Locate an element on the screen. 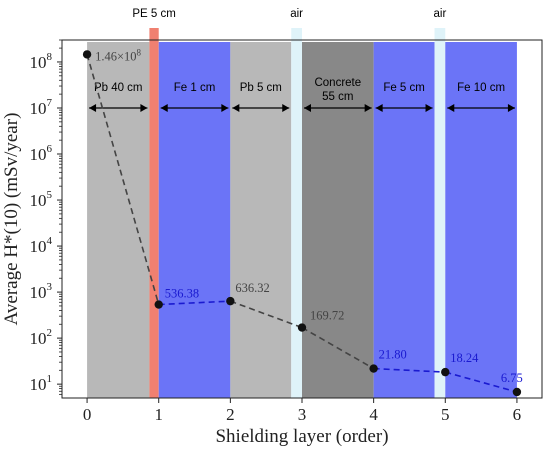 Image resolution: width=550 pixels, height=452 pixels. data-label-0: 1.46×10⁸ is located at coordinates (118, 55).